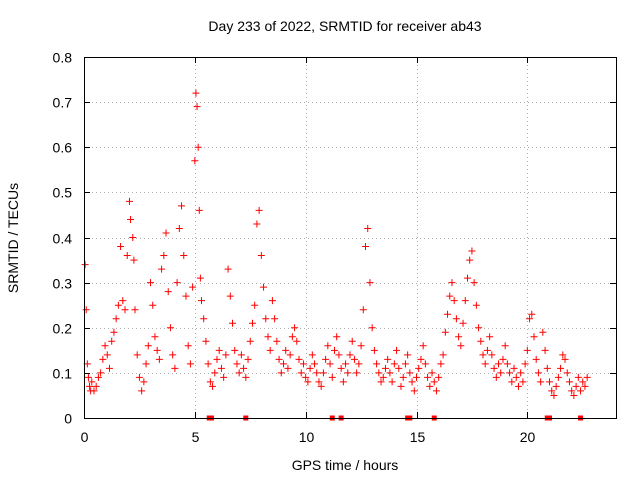  Describe the element at coordinates (13, 238) in the screenshot. I see `y-axis-label: SRMTID / TECUs` at that location.